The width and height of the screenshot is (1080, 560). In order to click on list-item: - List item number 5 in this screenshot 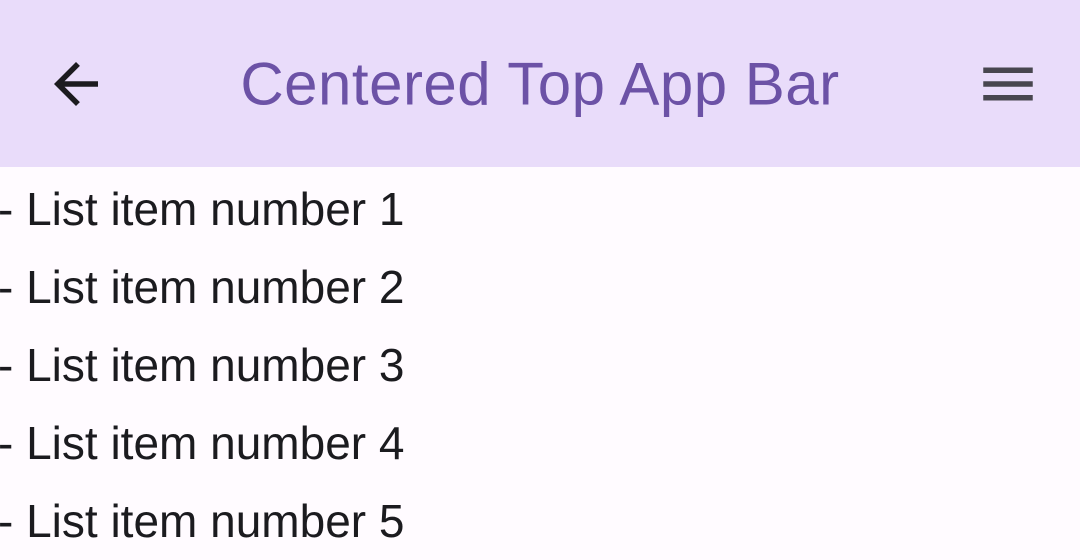, I will do `click(202, 521)`.